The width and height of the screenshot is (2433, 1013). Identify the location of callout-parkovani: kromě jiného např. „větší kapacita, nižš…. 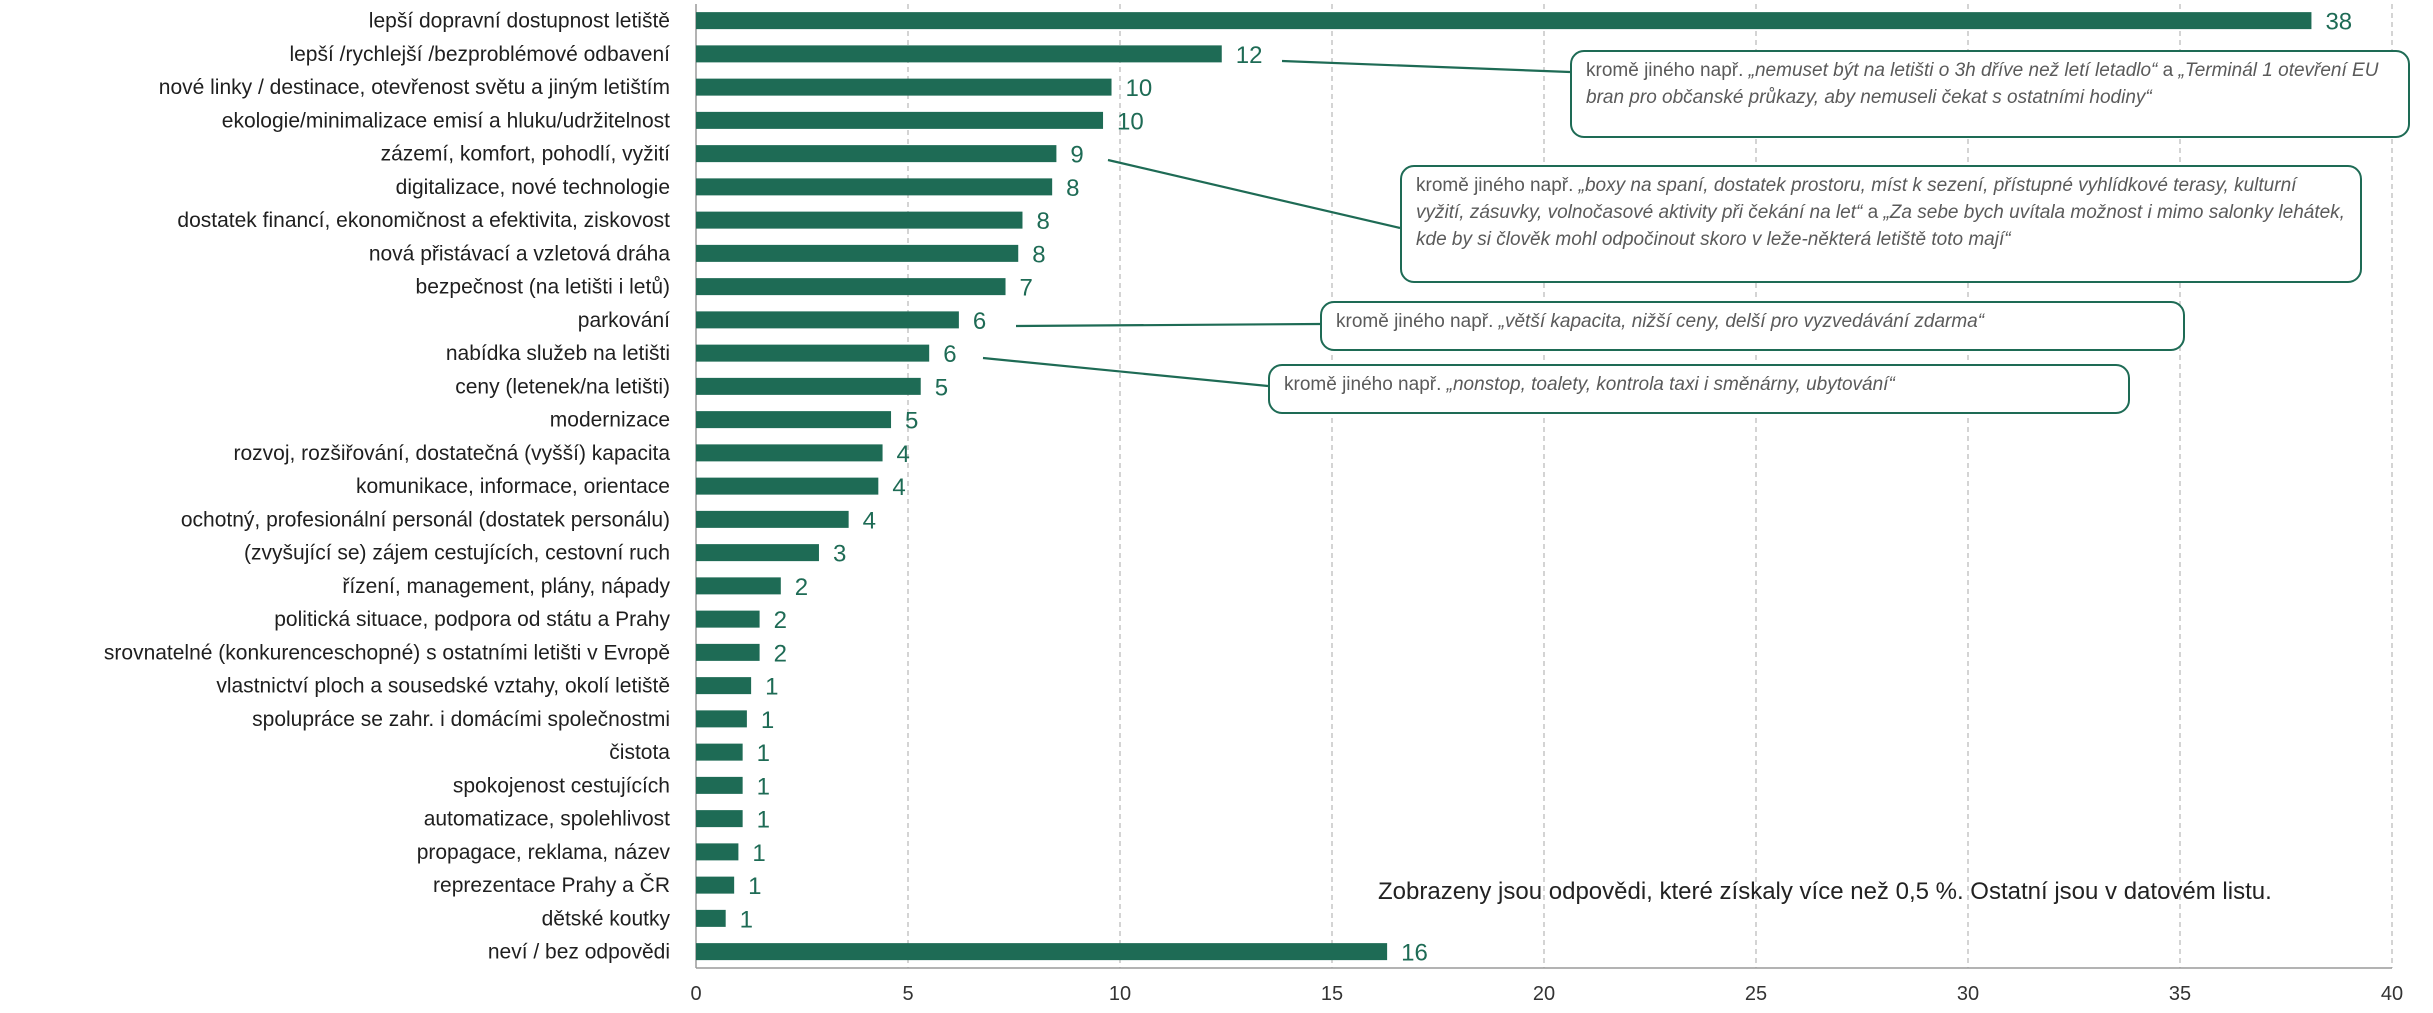
(1752, 326).